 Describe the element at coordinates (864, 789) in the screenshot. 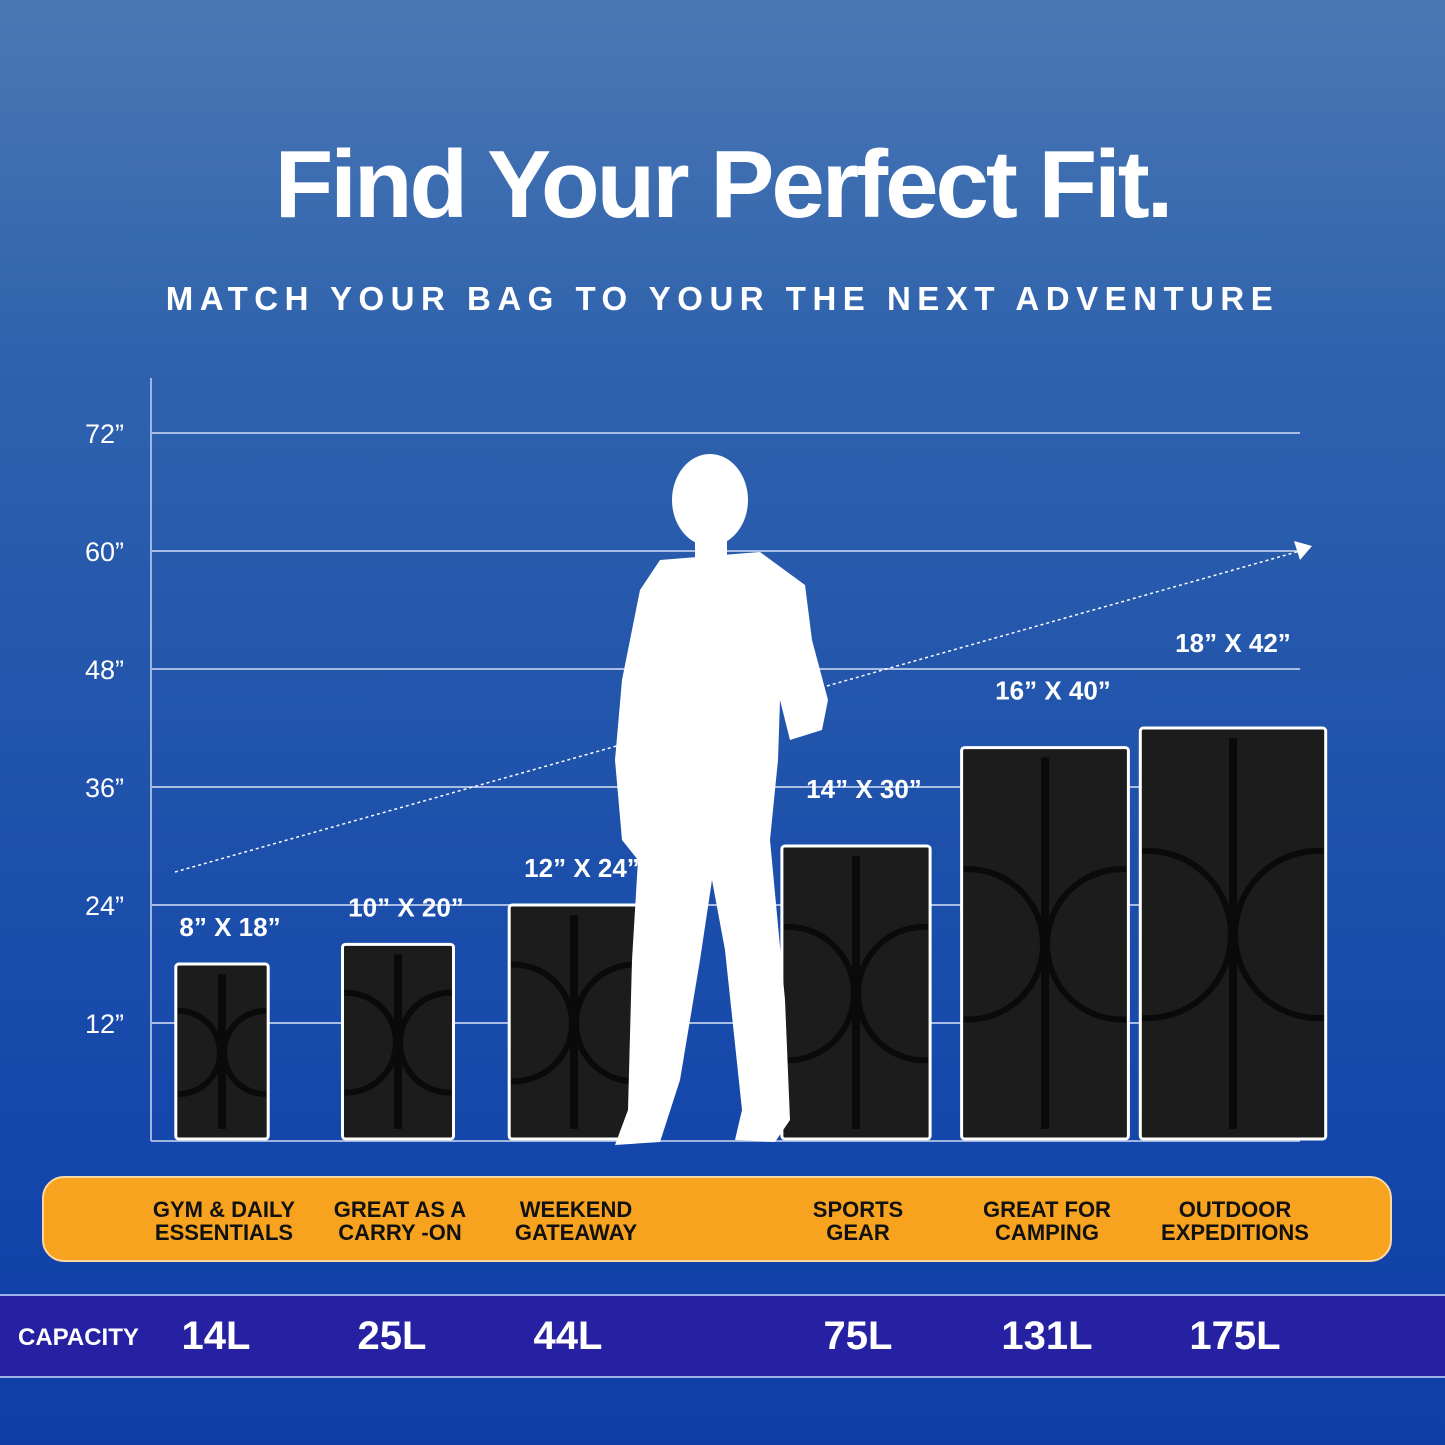

I see `bag-size-label: 14” X 30”` at that location.